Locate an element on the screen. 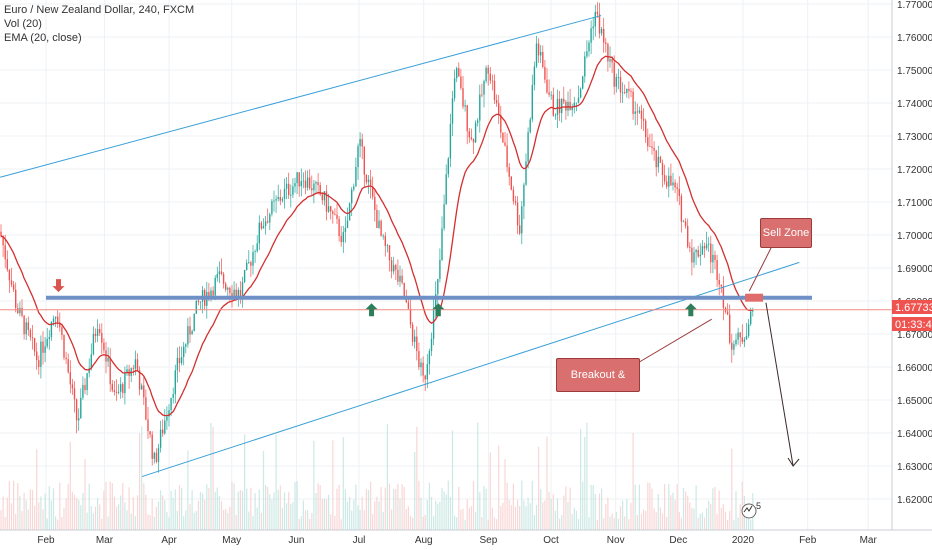 This screenshot has width=932, height=550. badge-count: 5 is located at coordinates (758, 506).